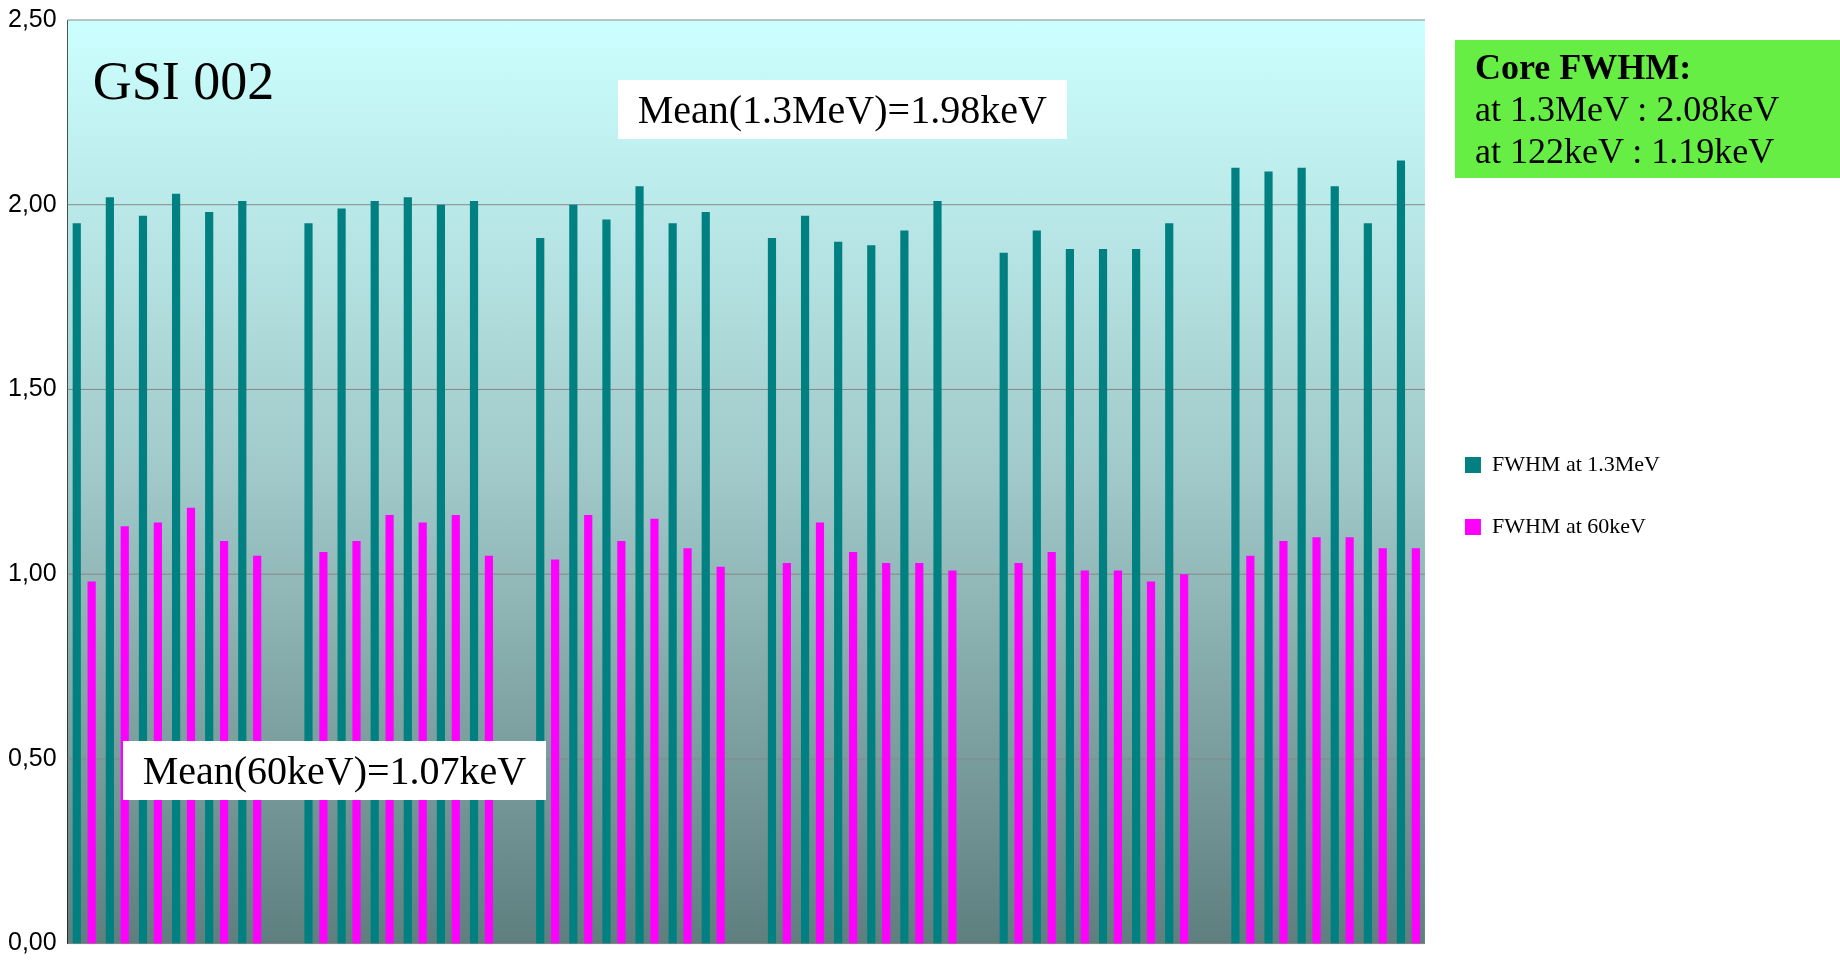 This screenshot has width=1840, height=977. I want to click on y-tick-label: 1,50, so click(32, 387).